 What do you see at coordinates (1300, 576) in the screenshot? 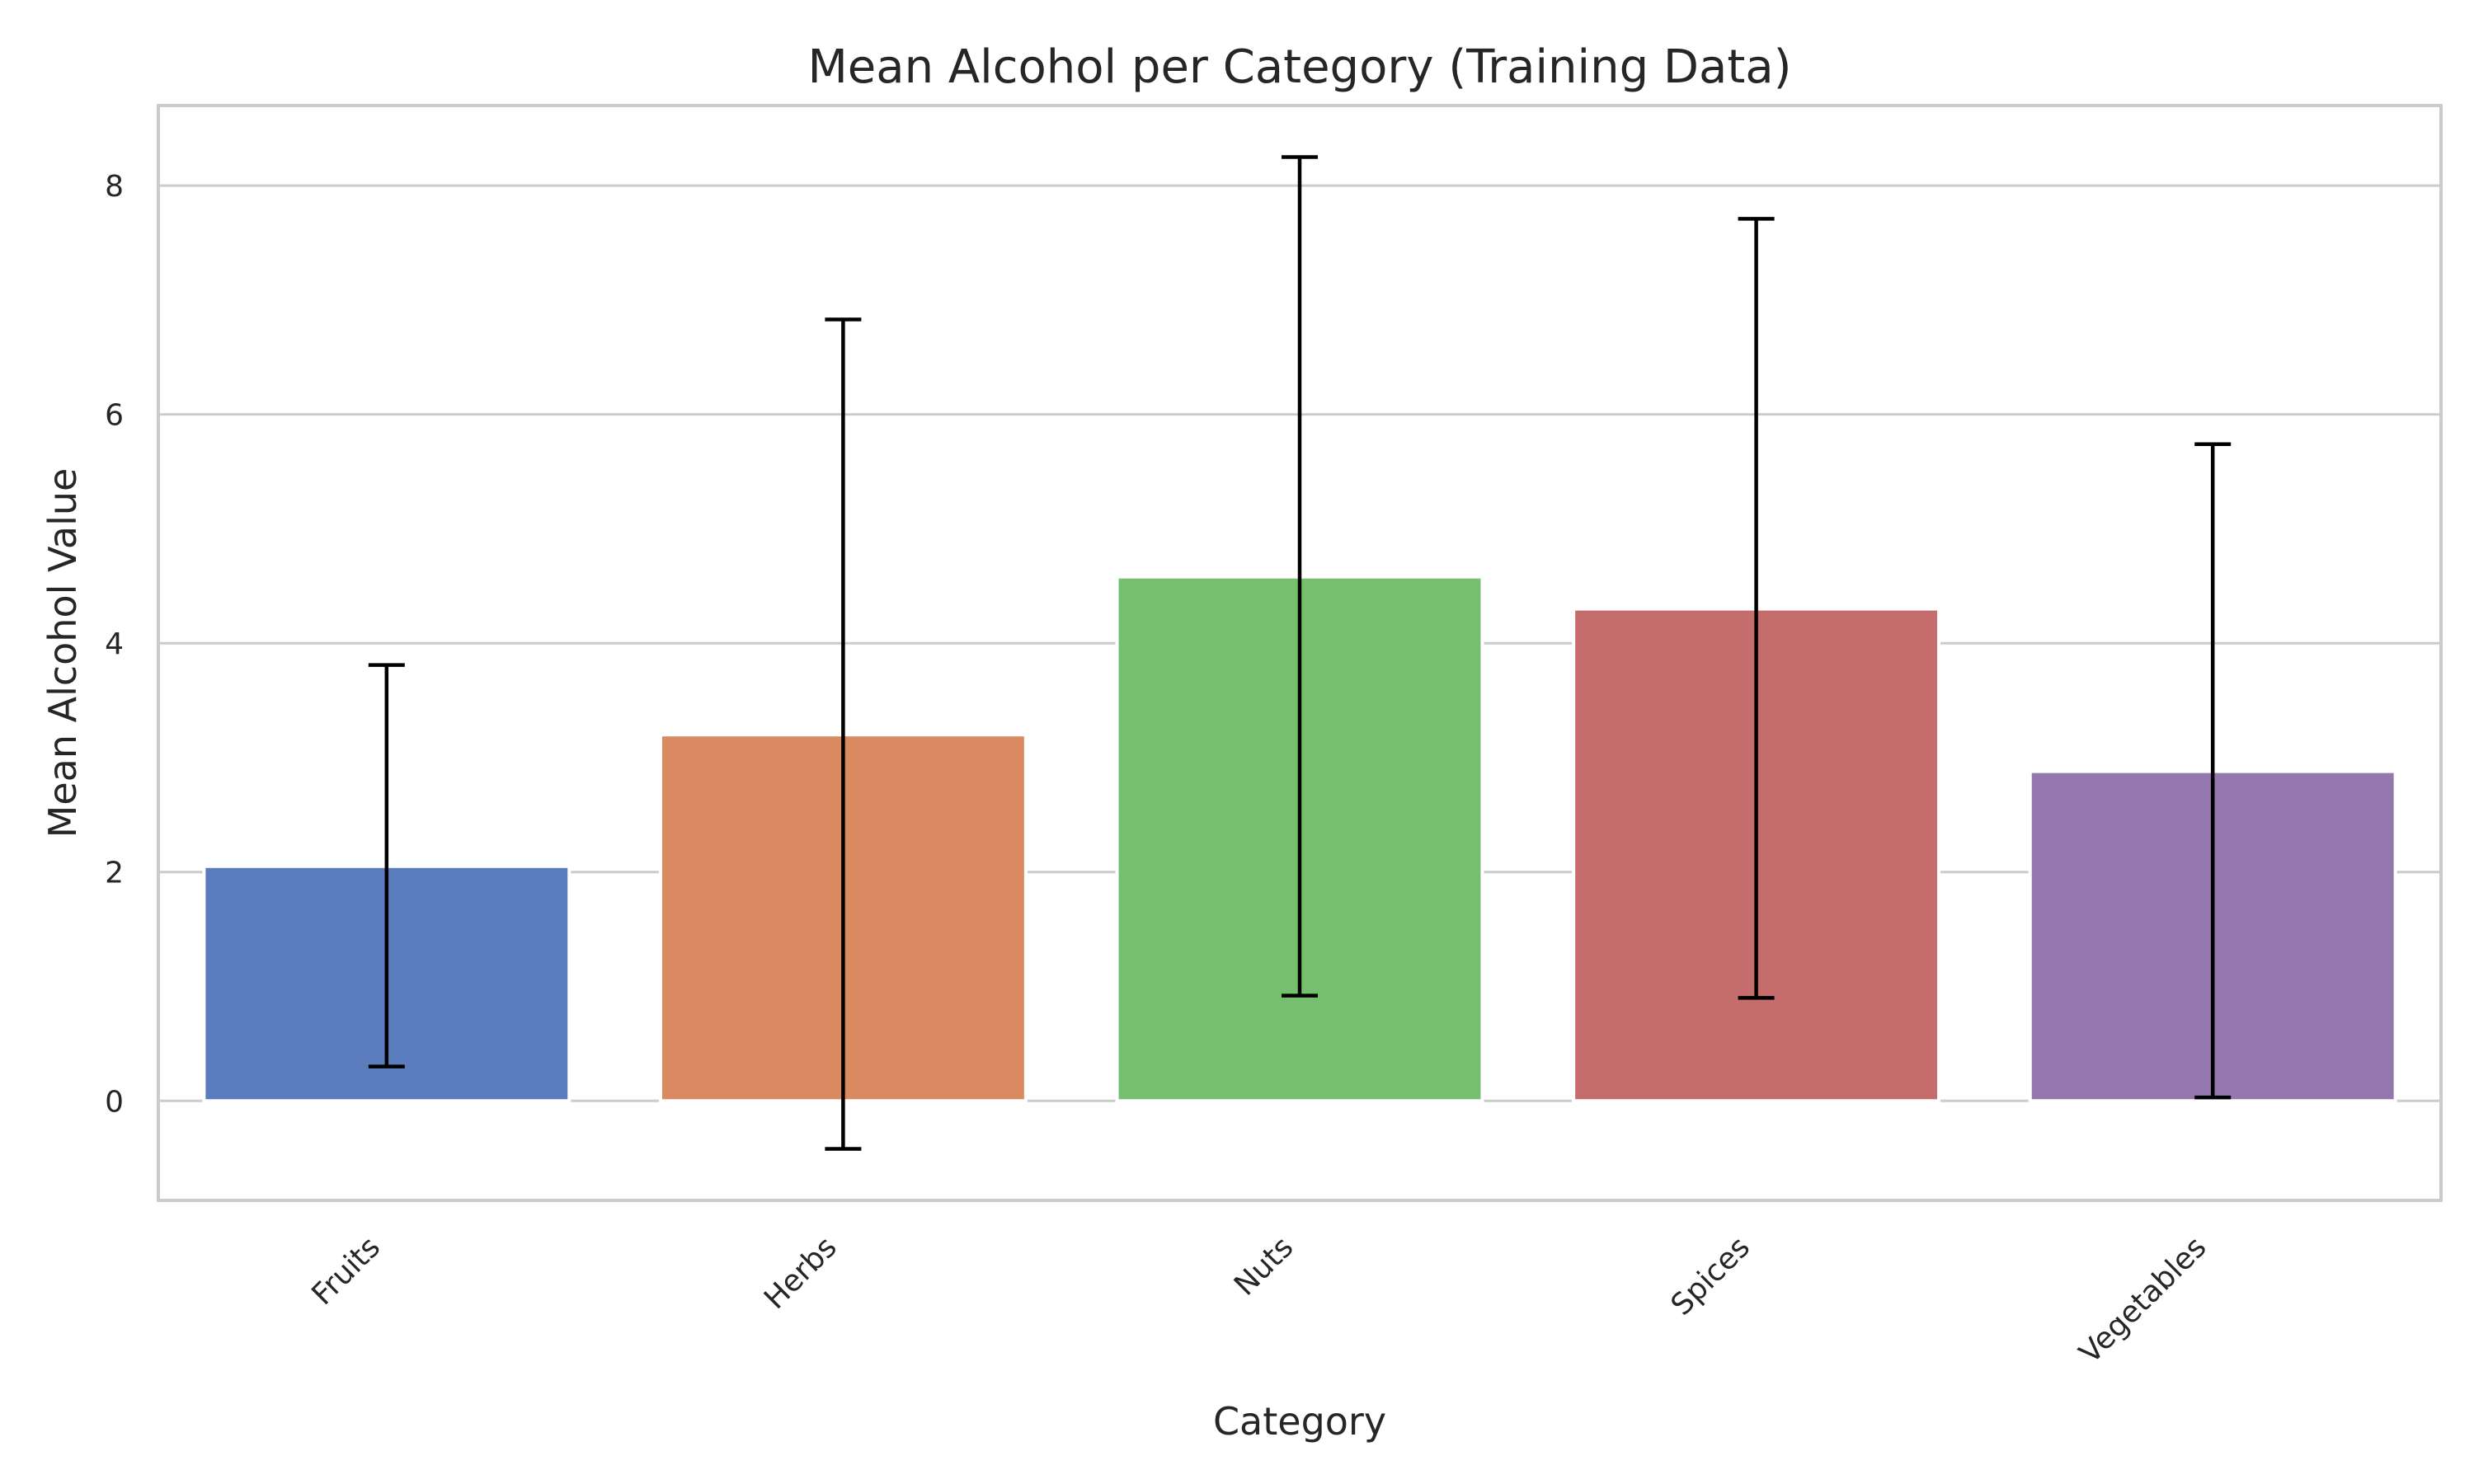
I see `errorbar-nuts` at bounding box center [1300, 576].